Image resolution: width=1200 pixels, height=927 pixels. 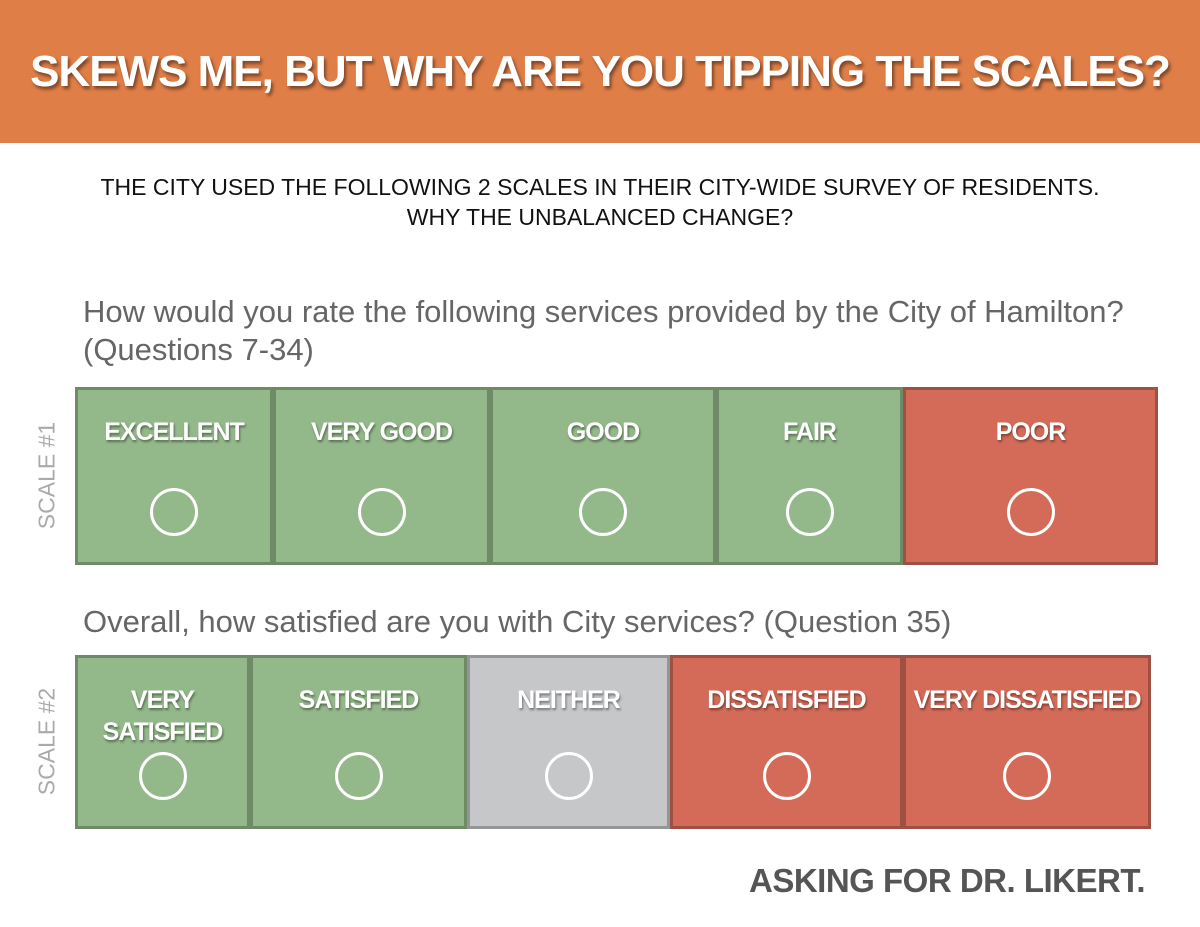 I want to click on option-label: FAIR, so click(x=810, y=432).